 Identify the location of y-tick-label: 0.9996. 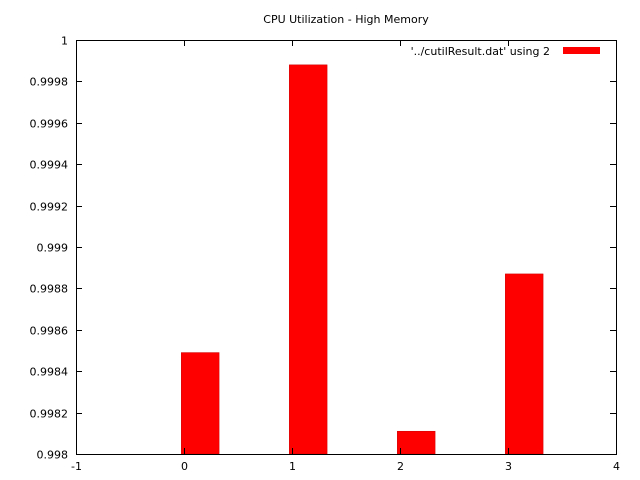
(49, 124).